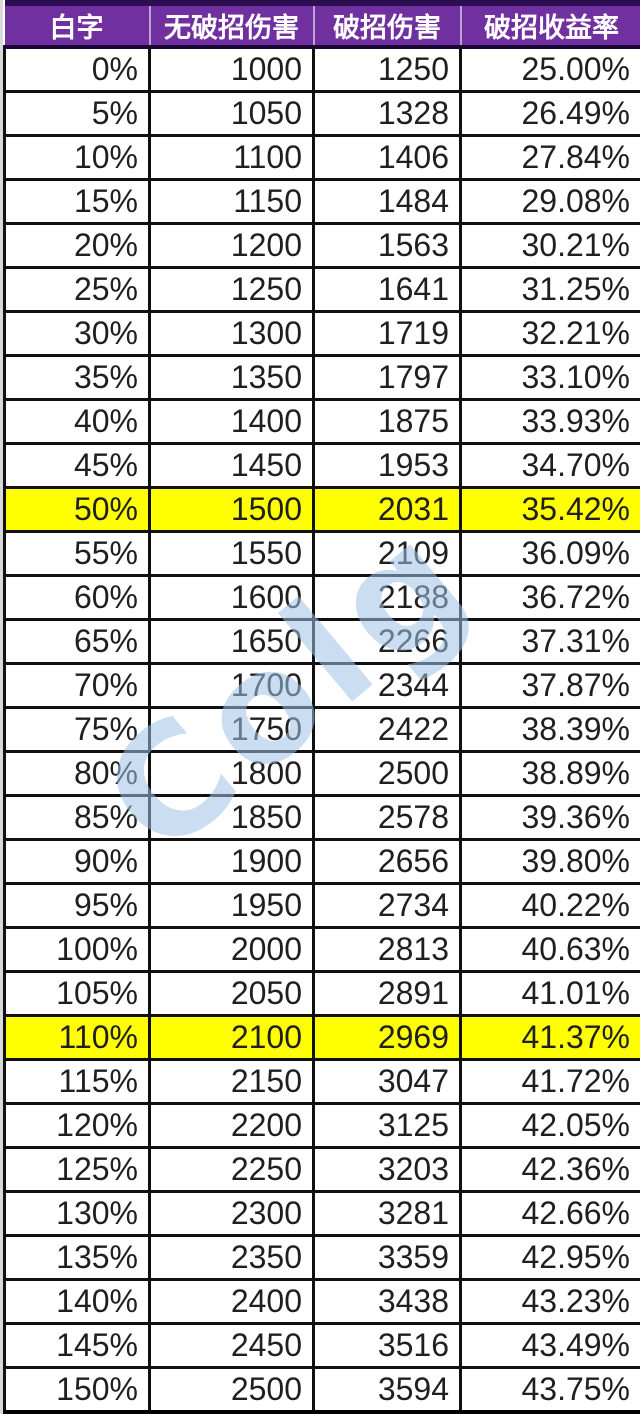  I want to click on table-row: 75% 1750 2422 38.39%, so click(321, 729).